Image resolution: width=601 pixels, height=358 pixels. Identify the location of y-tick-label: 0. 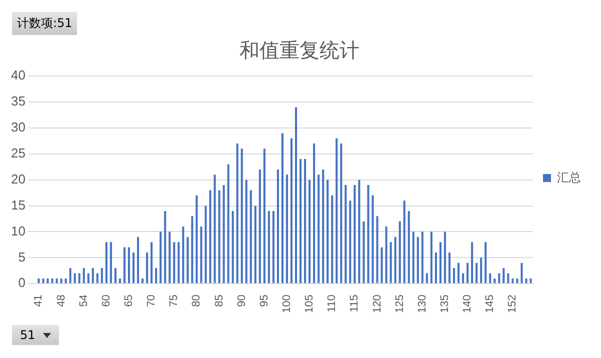
(22, 282).